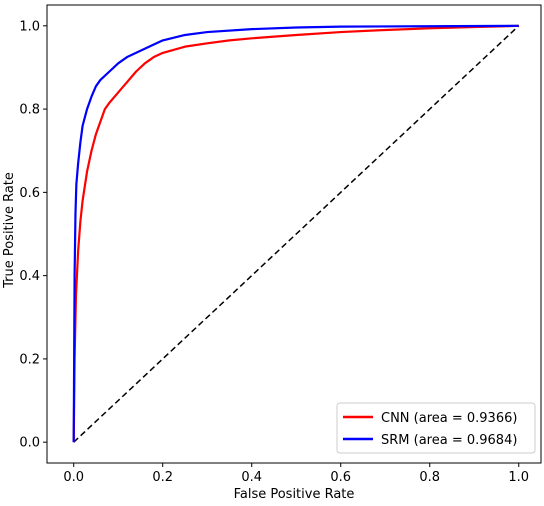  Describe the element at coordinates (9, 230) in the screenshot. I see `y-axis-label: True Positive Rate` at that location.